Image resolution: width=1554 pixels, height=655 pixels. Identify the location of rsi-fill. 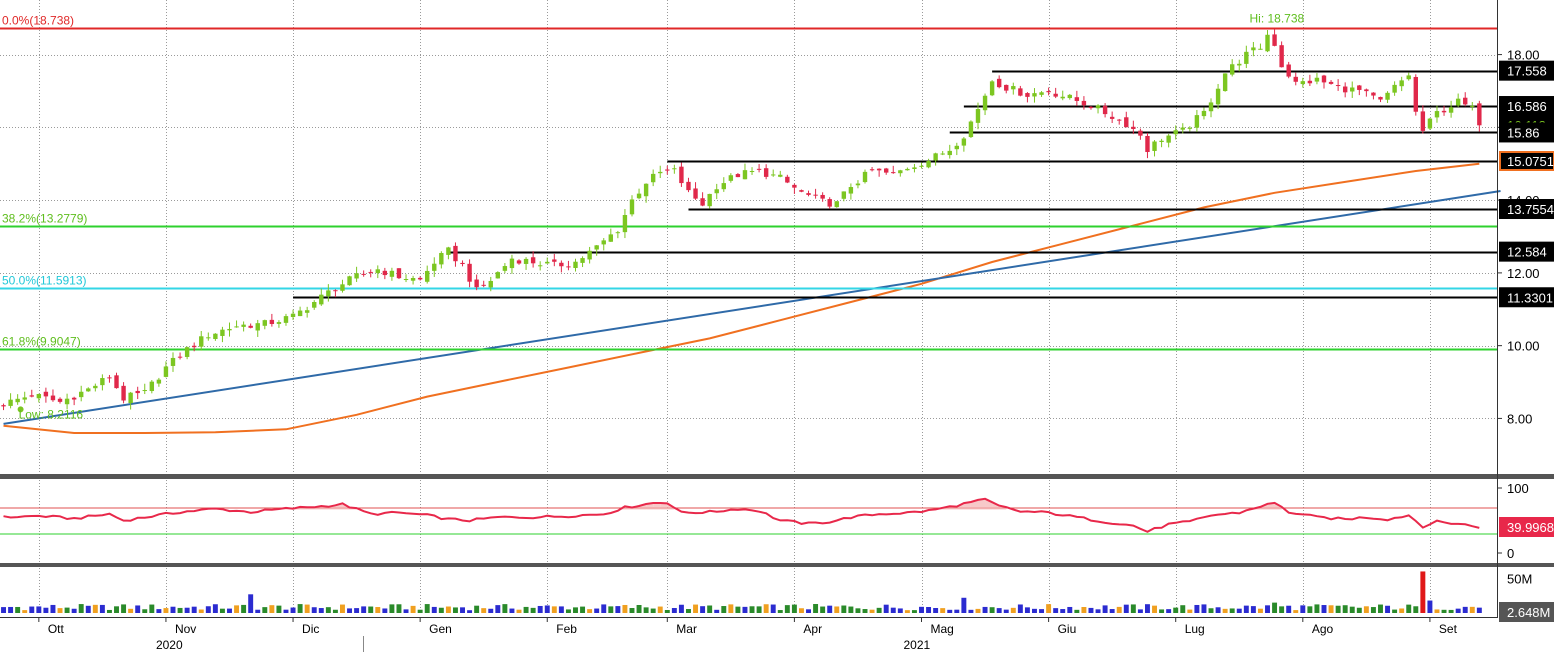
(657, 506).